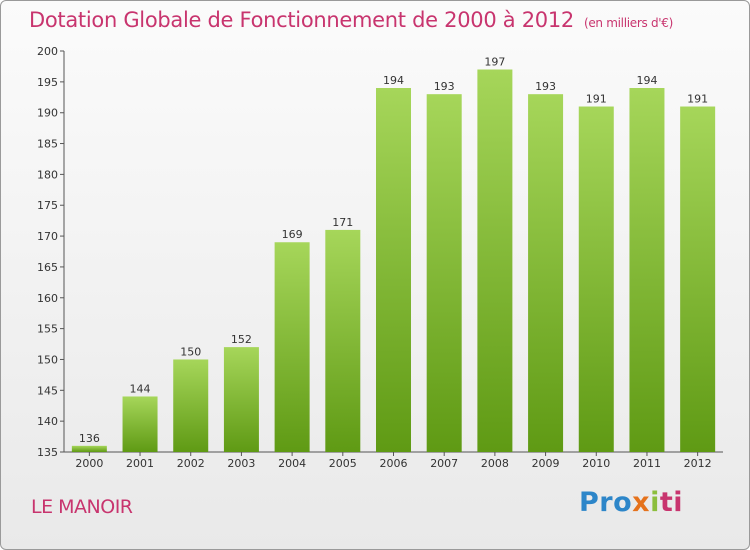  What do you see at coordinates (641, 502) in the screenshot?
I see `logo-part-2: x` at bounding box center [641, 502].